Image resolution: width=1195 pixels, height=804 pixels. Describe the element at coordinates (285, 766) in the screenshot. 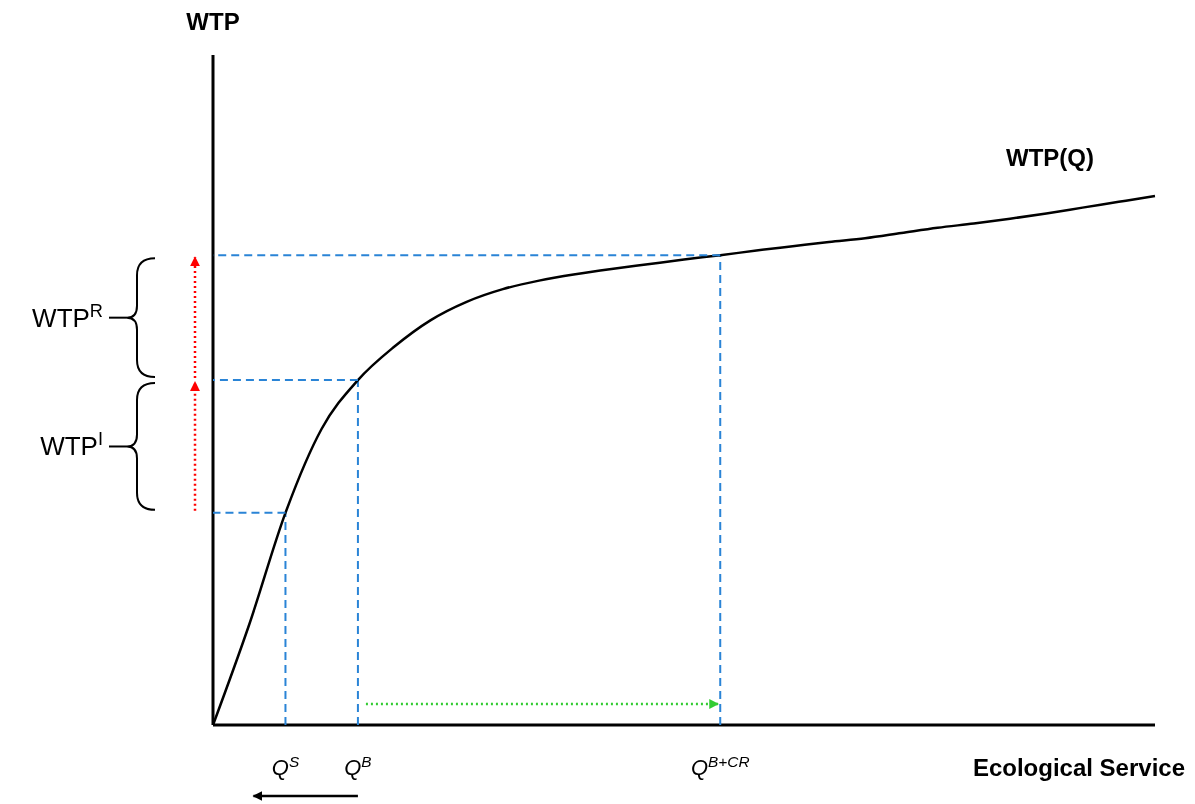

I see `x-tick-label: Q$^{S}$` at that location.